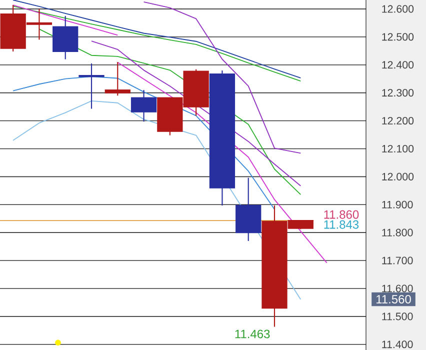 This screenshot has height=350, width=426. I want to click on y-tick-label: 12.500, so click(398, 37).